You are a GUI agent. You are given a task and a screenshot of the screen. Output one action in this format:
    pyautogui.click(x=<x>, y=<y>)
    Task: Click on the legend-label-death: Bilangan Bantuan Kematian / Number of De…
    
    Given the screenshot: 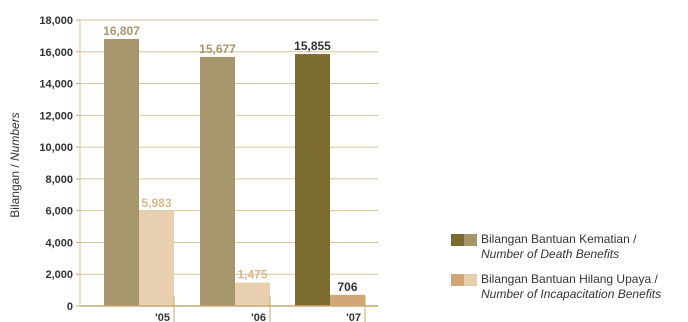 What is the action you would take?
    pyautogui.click(x=558, y=247)
    